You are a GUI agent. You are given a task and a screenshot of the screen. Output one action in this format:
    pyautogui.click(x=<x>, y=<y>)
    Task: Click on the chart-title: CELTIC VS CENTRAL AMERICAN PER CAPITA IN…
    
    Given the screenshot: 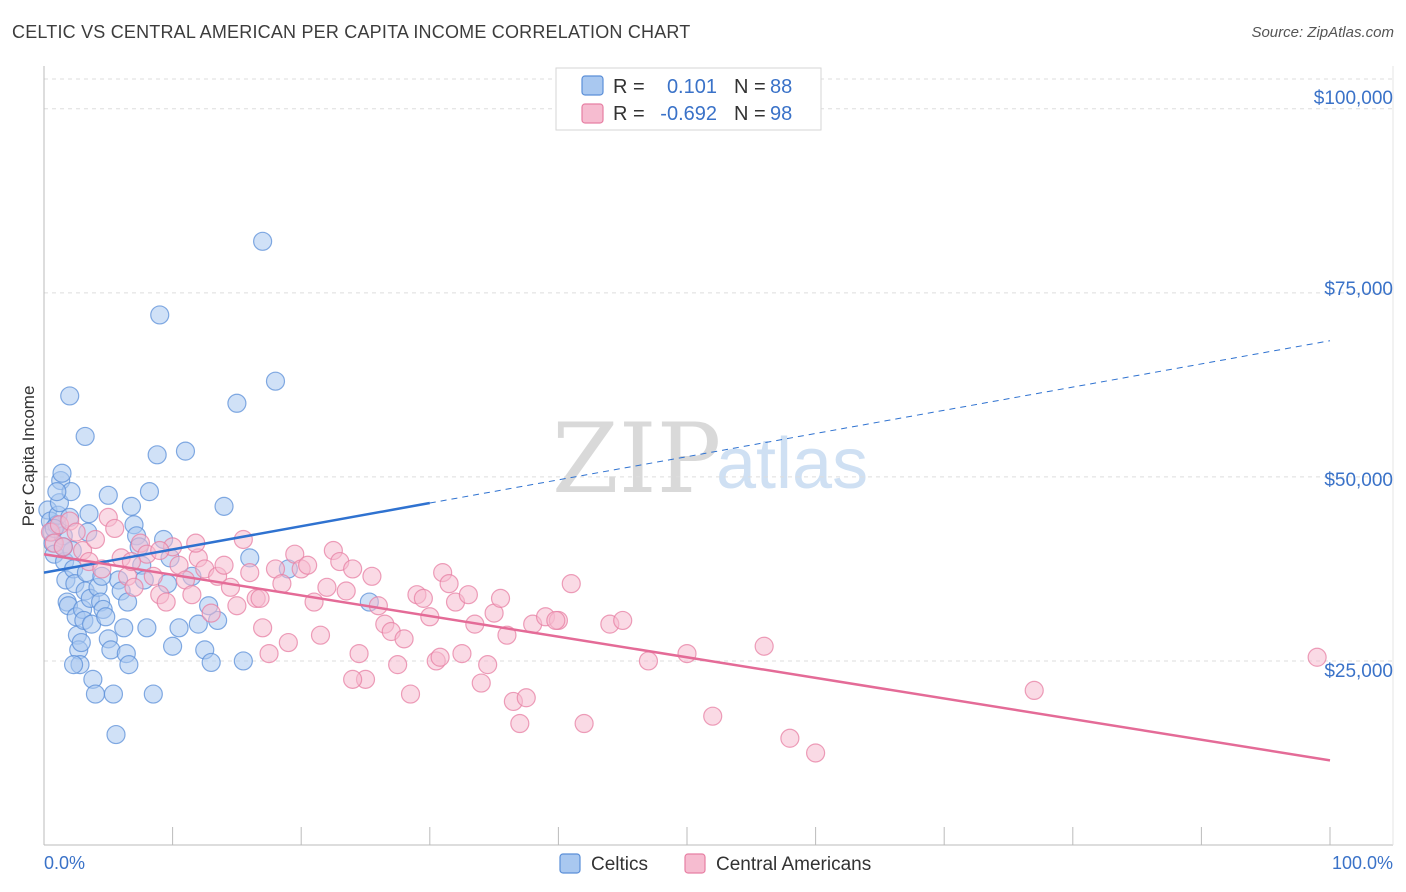 What is the action you would take?
    pyautogui.click(x=351, y=32)
    